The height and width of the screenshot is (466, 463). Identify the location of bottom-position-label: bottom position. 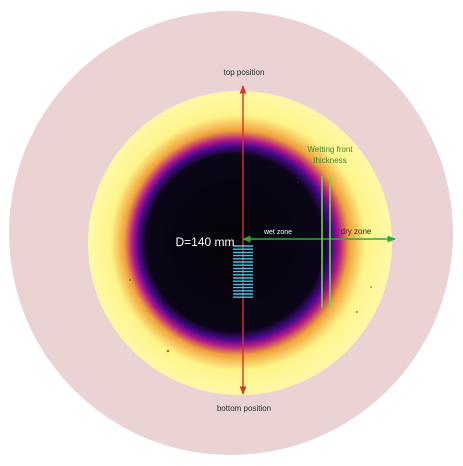
(244, 408).